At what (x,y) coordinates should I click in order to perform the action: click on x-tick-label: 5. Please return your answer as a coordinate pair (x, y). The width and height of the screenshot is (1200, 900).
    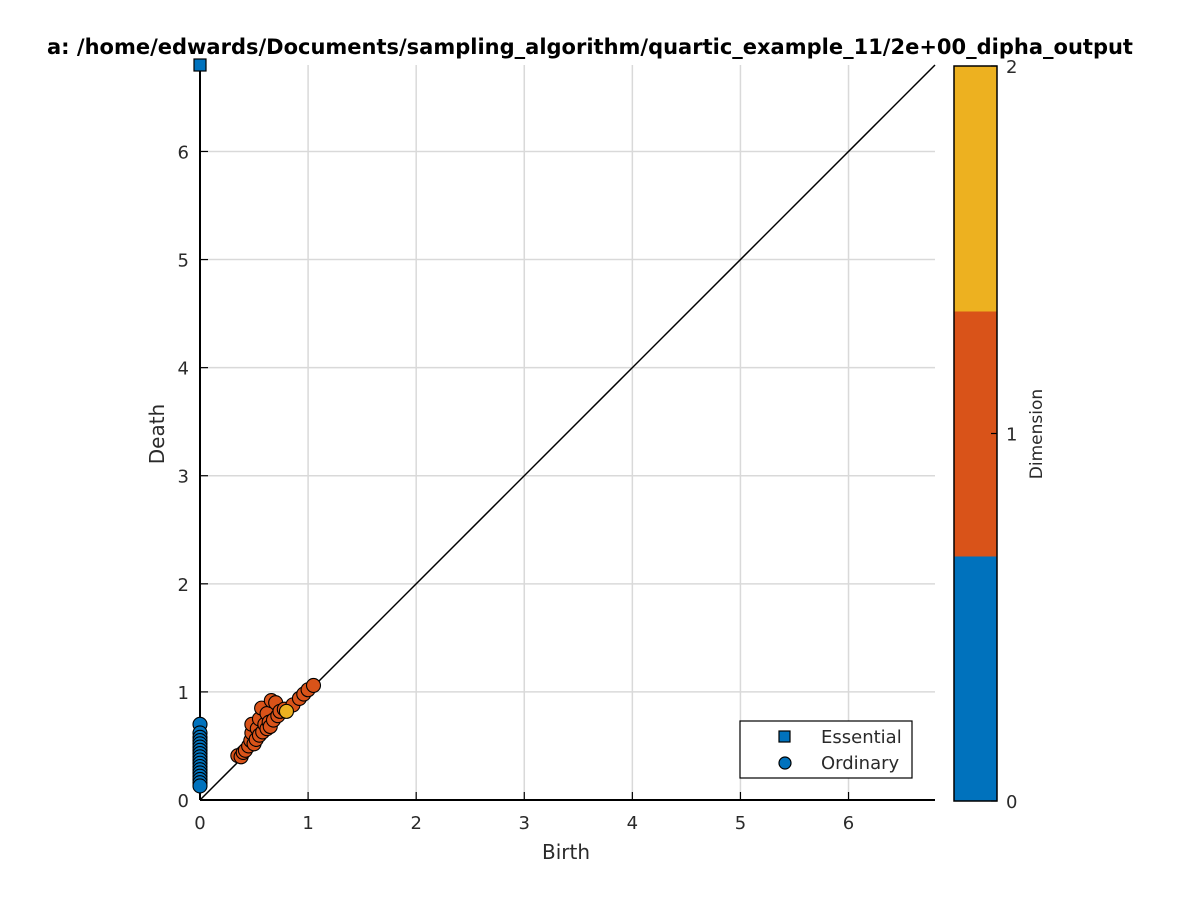
    Looking at the image, I should click on (740, 823).